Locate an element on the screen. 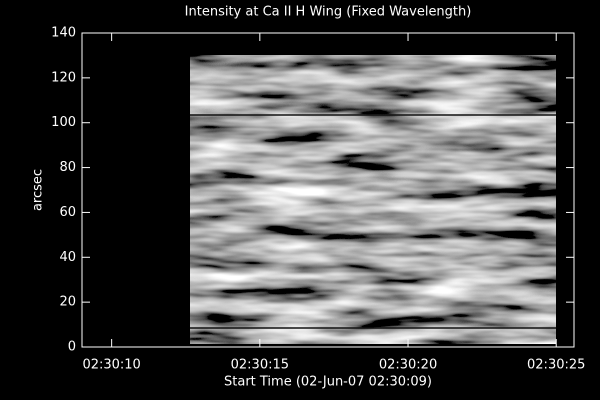 The width and height of the screenshot is (600, 400). x-tick-label: 02:30:25 is located at coordinates (556, 365).